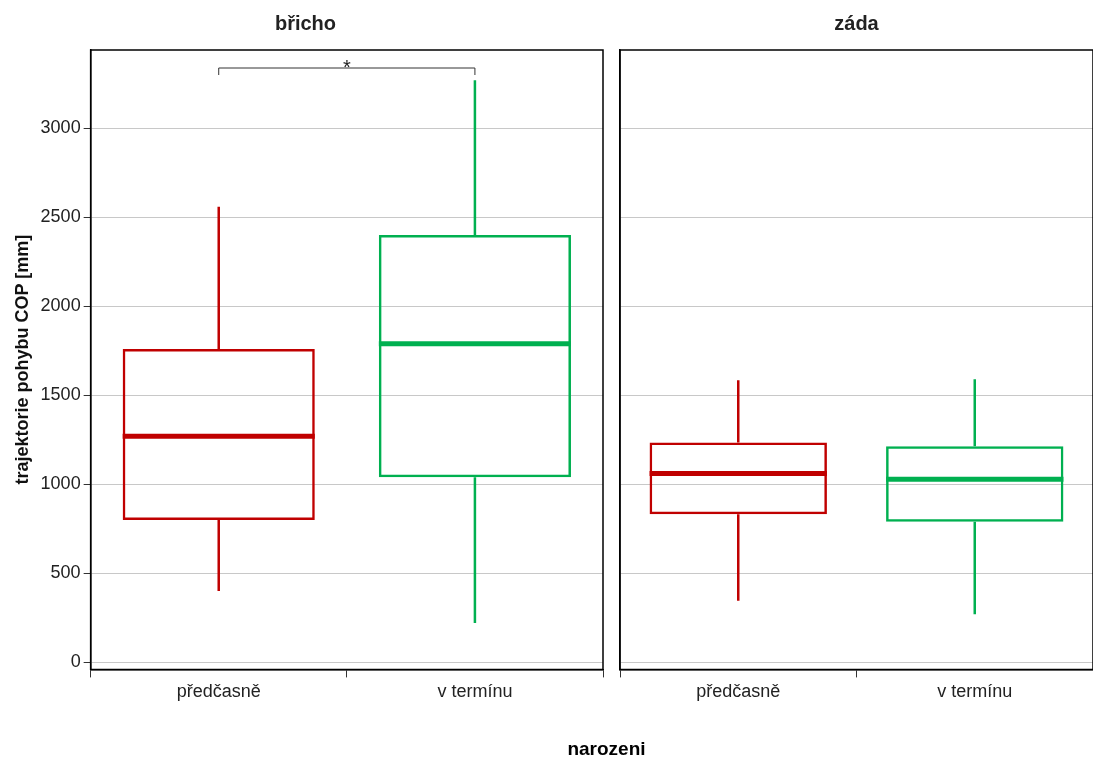  I want to click on y-tick-label: 500, so click(65, 572).